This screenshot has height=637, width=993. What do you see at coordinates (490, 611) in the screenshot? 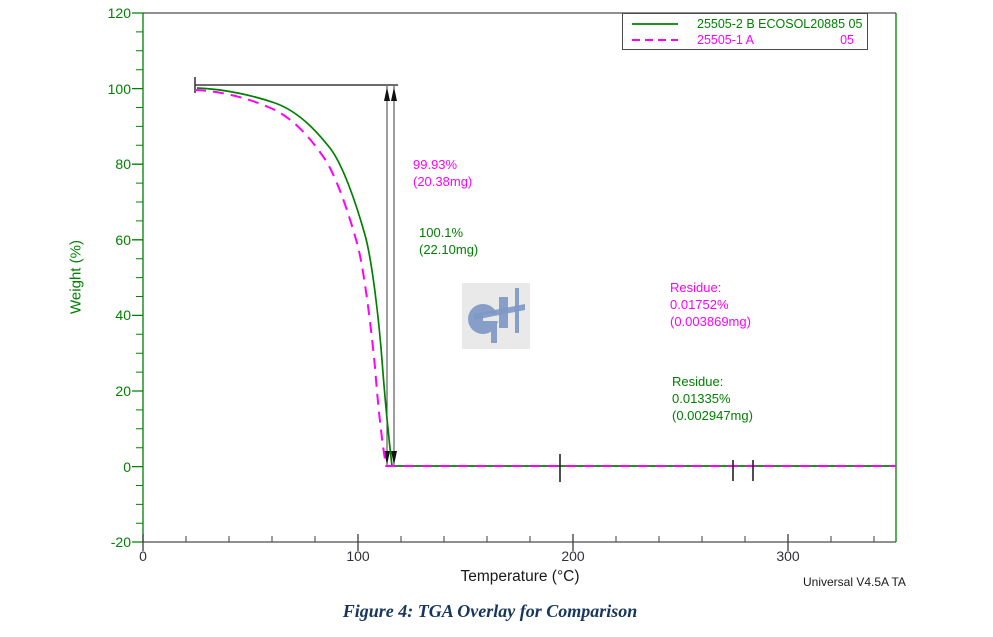
I see `figure-caption: Figure 4: TGA Overlay for Comparison` at bounding box center [490, 611].